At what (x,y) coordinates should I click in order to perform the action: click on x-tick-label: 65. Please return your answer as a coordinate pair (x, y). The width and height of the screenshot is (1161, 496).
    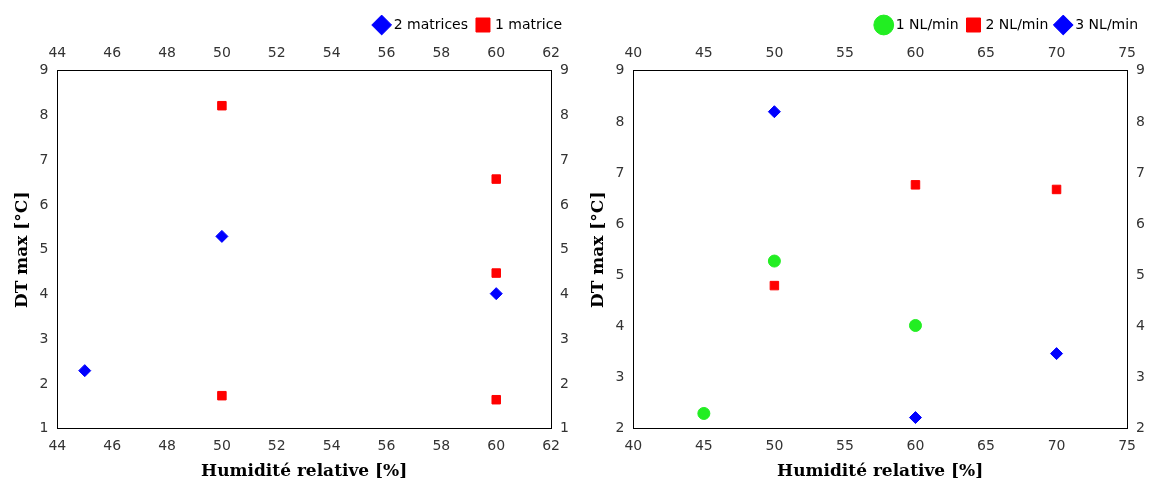
    Looking at the image, I should click on (986, 52).